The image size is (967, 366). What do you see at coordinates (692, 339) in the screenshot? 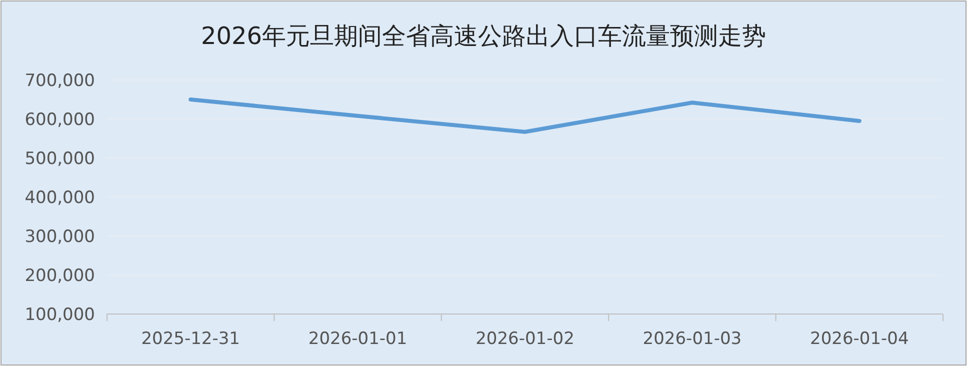
I see `x-tick-label: 2026-01-03` at bounding box center [692, 339].